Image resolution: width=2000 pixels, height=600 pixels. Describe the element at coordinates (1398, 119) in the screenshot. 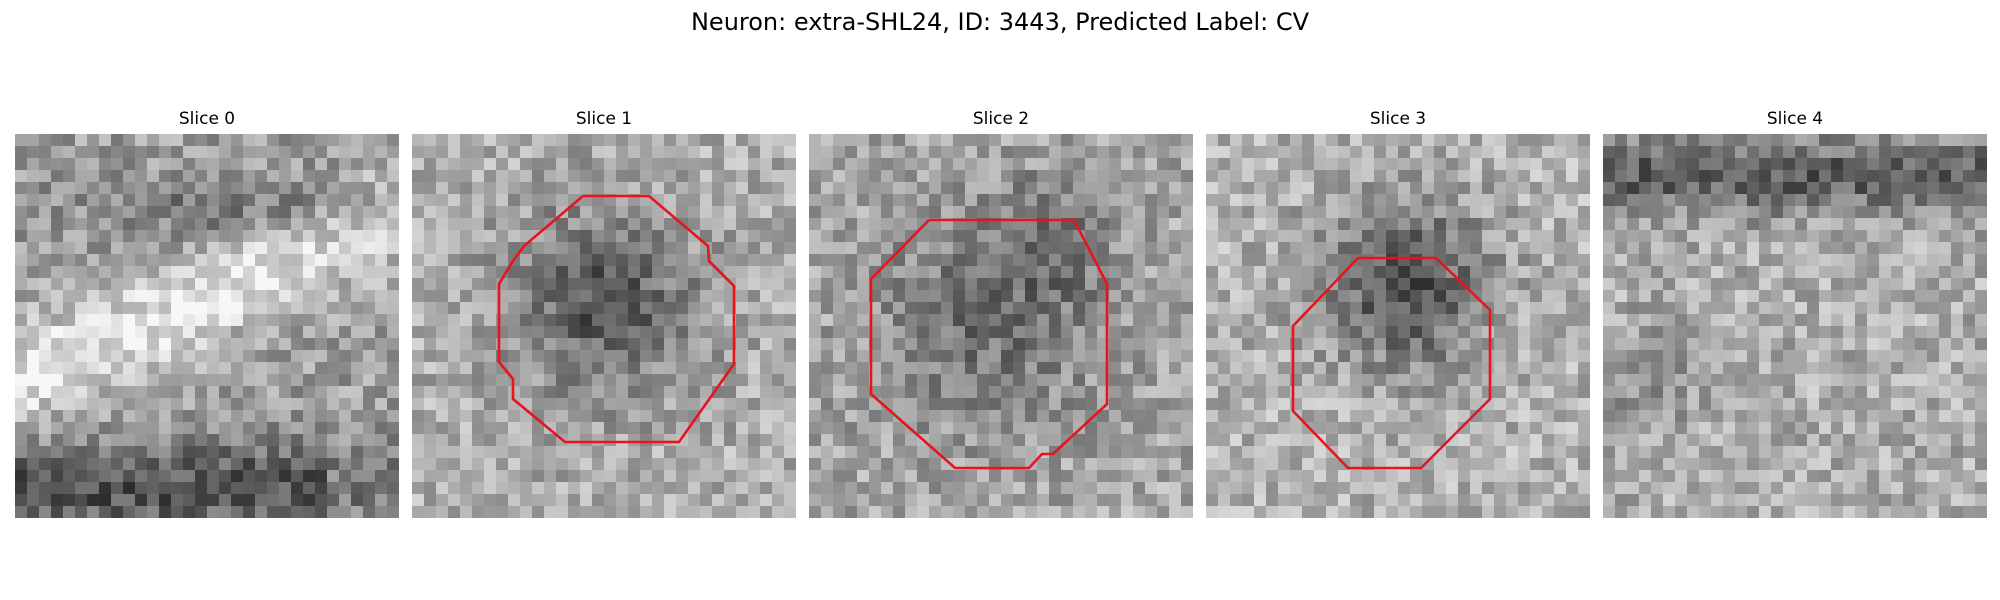

I see `slice-title: Slice 3` at that location.